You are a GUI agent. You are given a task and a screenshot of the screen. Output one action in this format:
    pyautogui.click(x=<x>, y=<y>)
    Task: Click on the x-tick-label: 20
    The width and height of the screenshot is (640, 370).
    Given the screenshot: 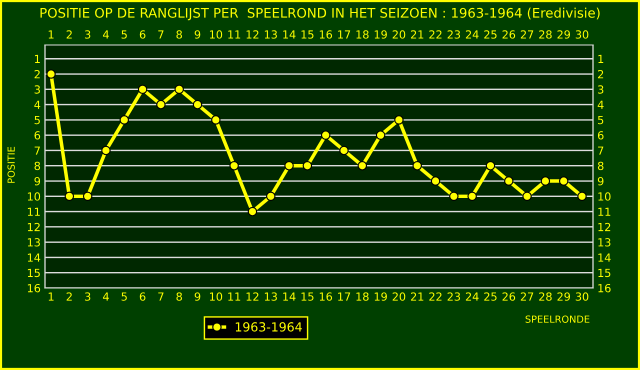 What is the action you would take?
    pyautogui.click(x=399, y=296)
    